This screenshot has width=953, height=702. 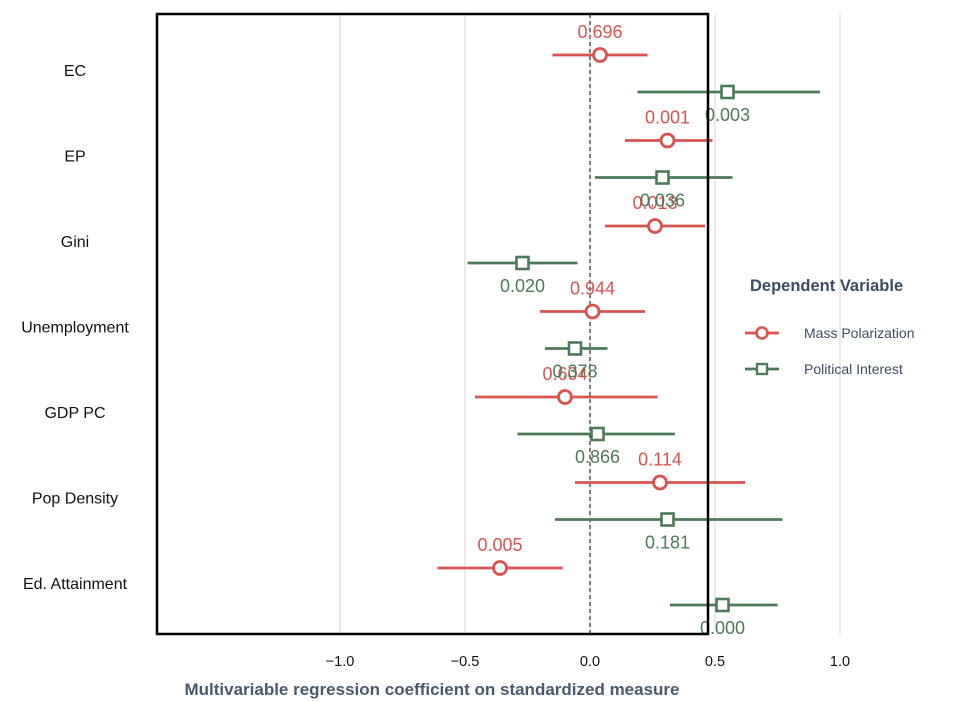 I want to click on data-label: 0.604, so click(x=564, y=374).